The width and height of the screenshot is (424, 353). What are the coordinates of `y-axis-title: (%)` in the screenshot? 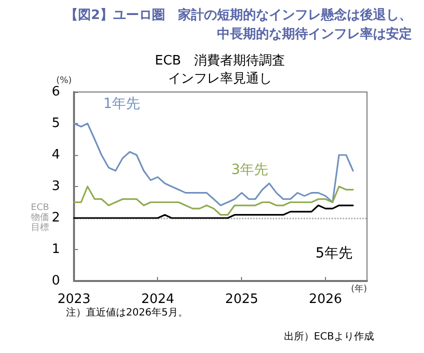 It's located at (64, 81).